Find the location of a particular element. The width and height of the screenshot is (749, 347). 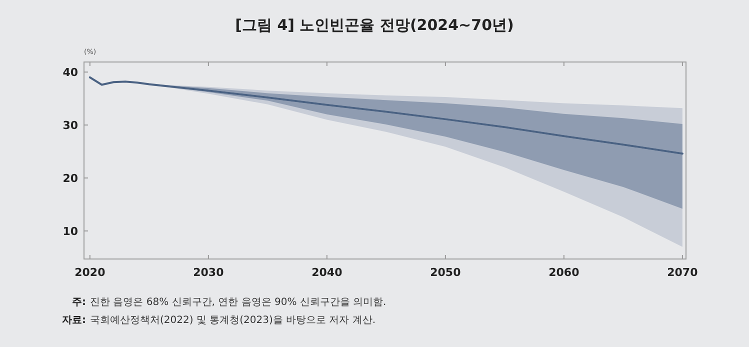

x-tick-label: 2070 is located at coordinates (682, 272).